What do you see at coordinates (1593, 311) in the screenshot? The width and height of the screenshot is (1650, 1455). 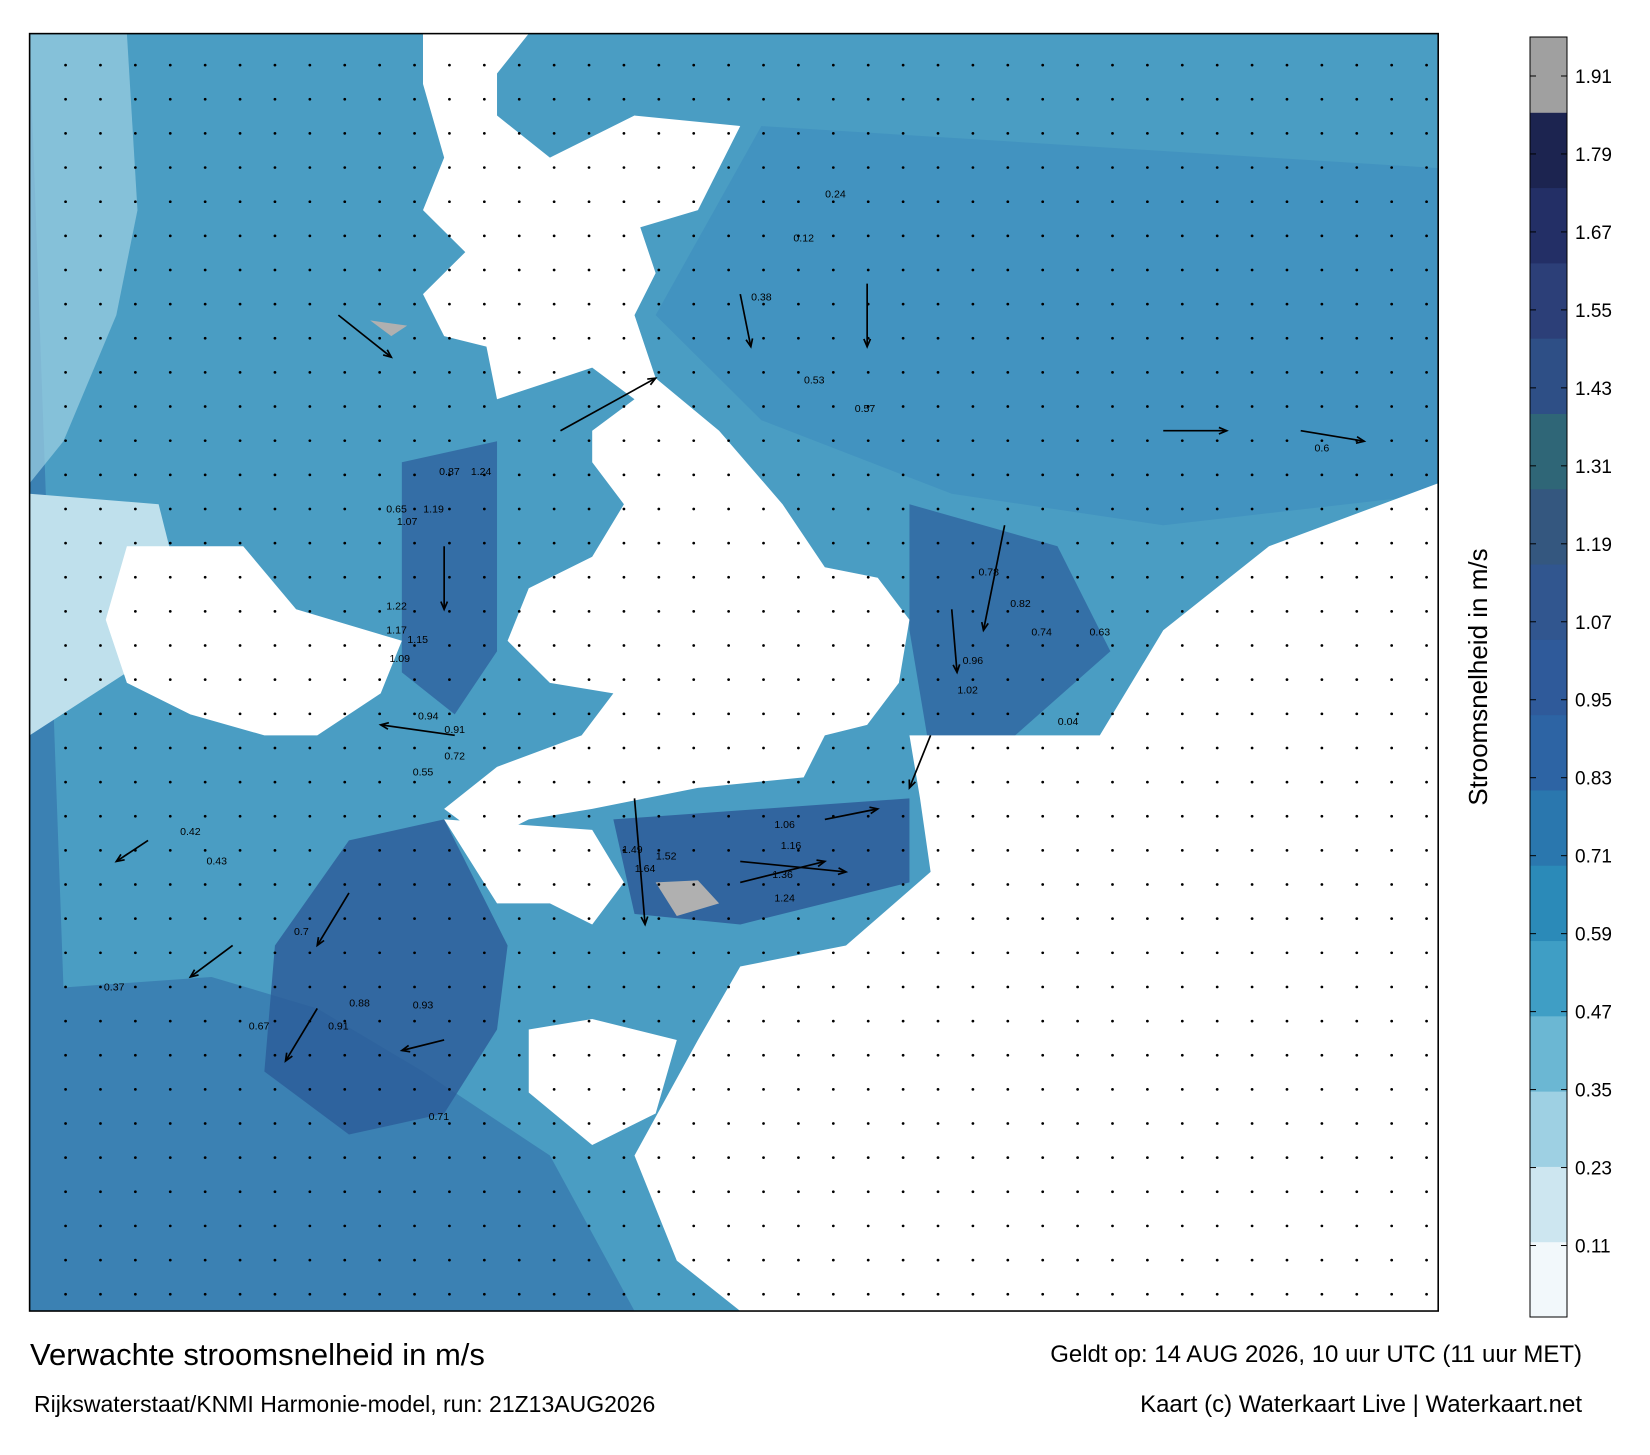 I see `colorbar-tick-label: 1.55` at bounding box center [1593, 311].